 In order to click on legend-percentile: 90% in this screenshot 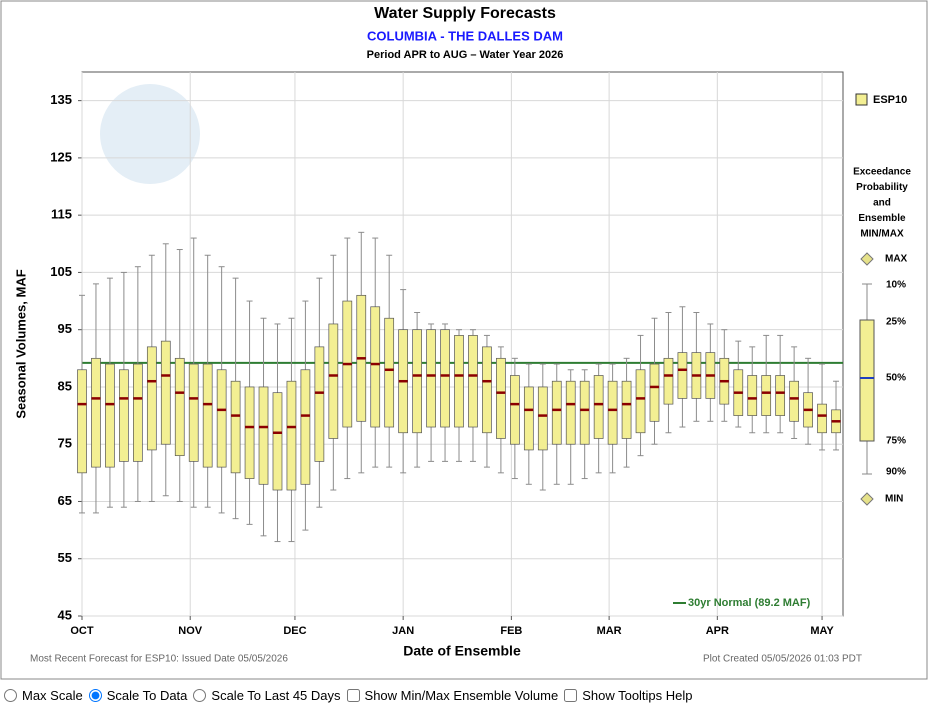, I will do `click(896, 472)`.